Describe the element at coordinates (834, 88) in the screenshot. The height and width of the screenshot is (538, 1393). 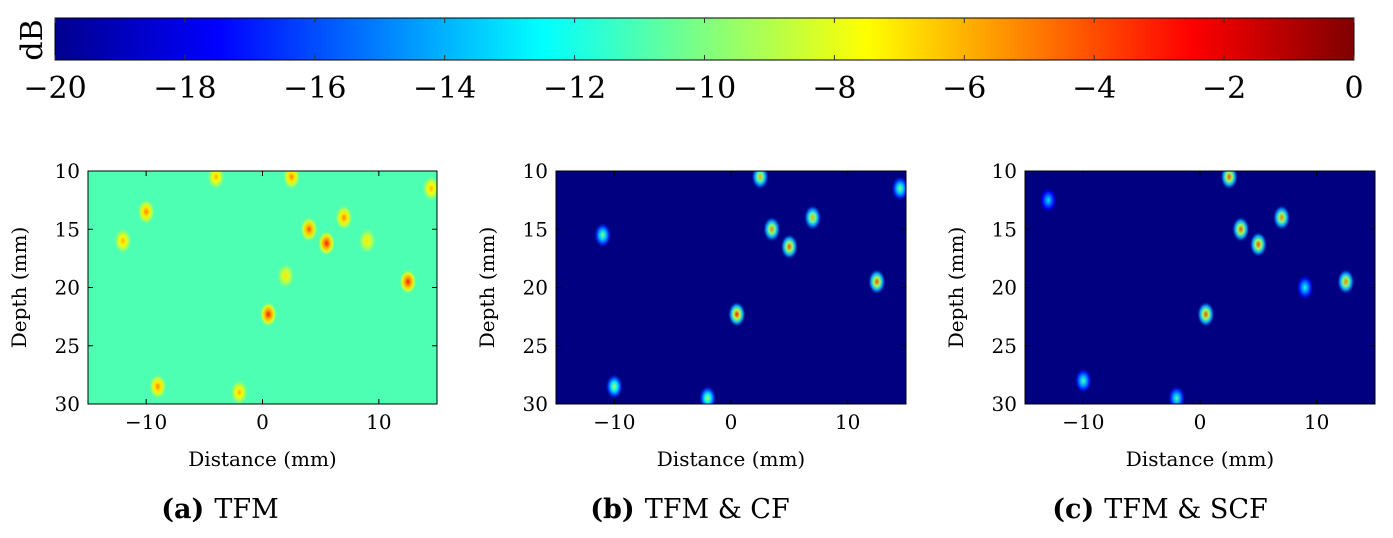
I see `colorbar-tick-label: −8` at that location.